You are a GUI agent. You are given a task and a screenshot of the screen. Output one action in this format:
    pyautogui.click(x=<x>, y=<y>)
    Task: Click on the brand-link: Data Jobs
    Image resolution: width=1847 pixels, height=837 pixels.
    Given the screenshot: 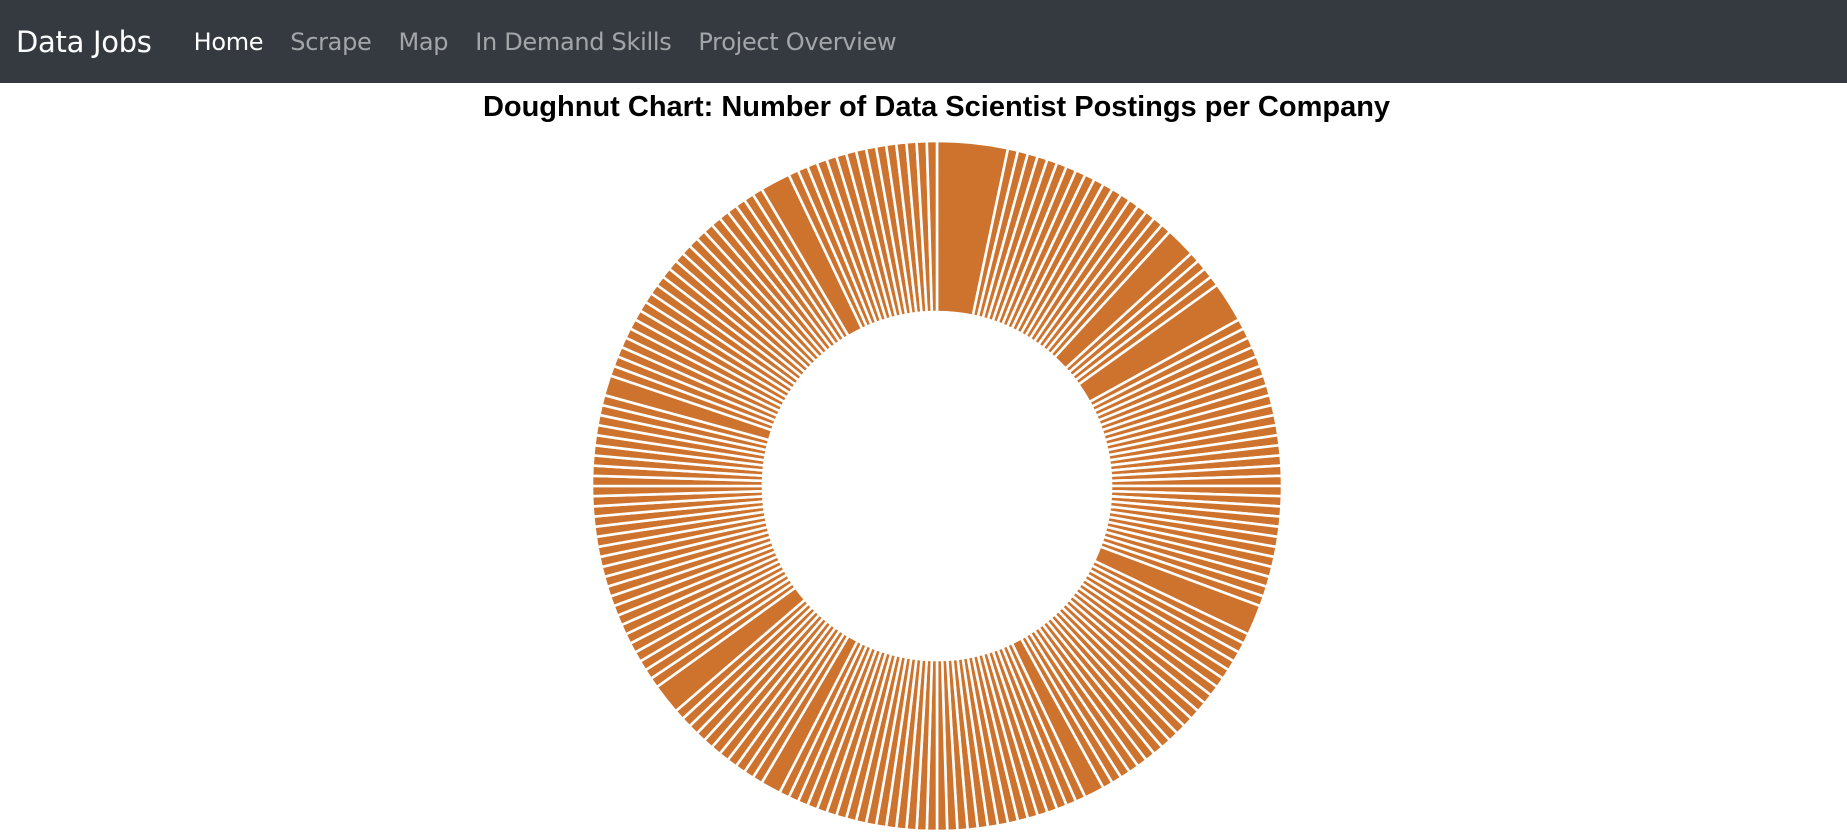 What is the action you would take?
    pyautogui.click(x=84, y=41)
    